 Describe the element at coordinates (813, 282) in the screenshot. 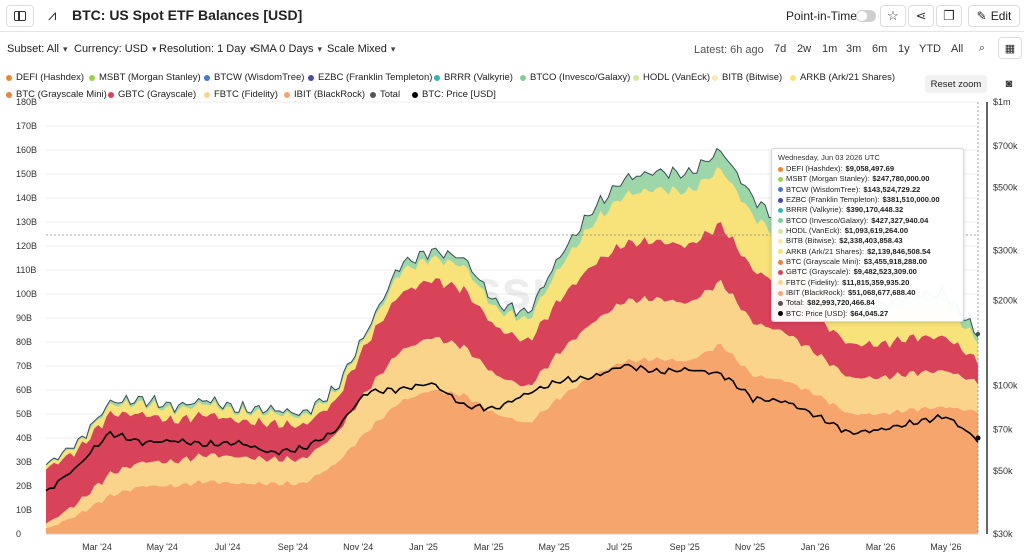

I see `tooltip-label: FBTC (Fidelity):` at that location.